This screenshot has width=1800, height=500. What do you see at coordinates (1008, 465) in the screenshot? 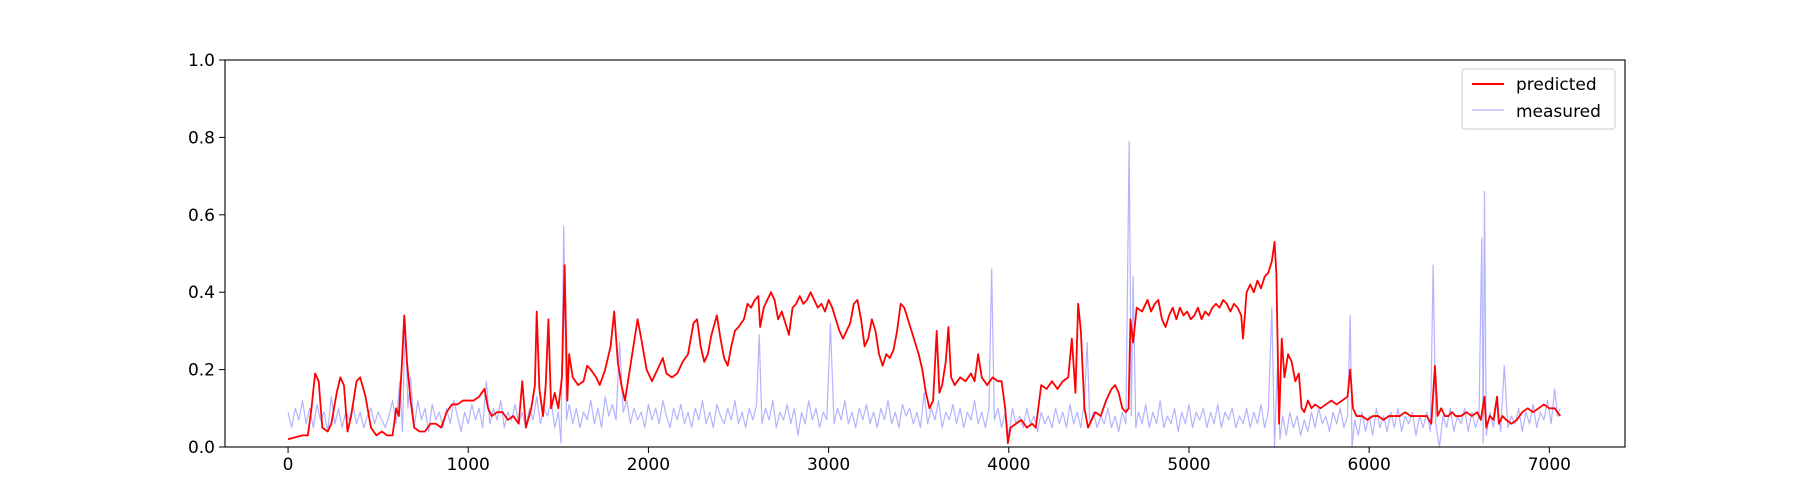
I see `x-tick-label: 4000` at bounding box center [1008, 465].